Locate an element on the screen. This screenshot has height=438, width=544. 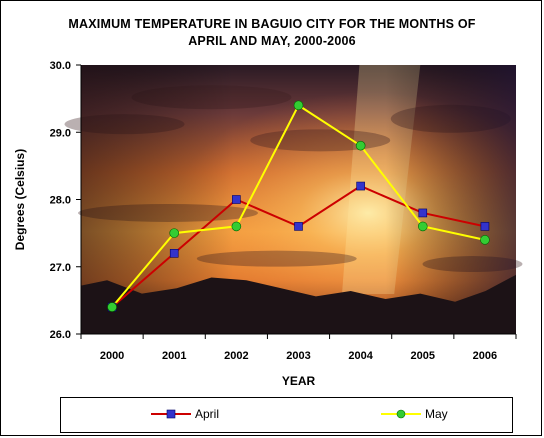
chart-subtitle: APRIL AND MAY, 2000-2006 is located at coordinates (272, 41).